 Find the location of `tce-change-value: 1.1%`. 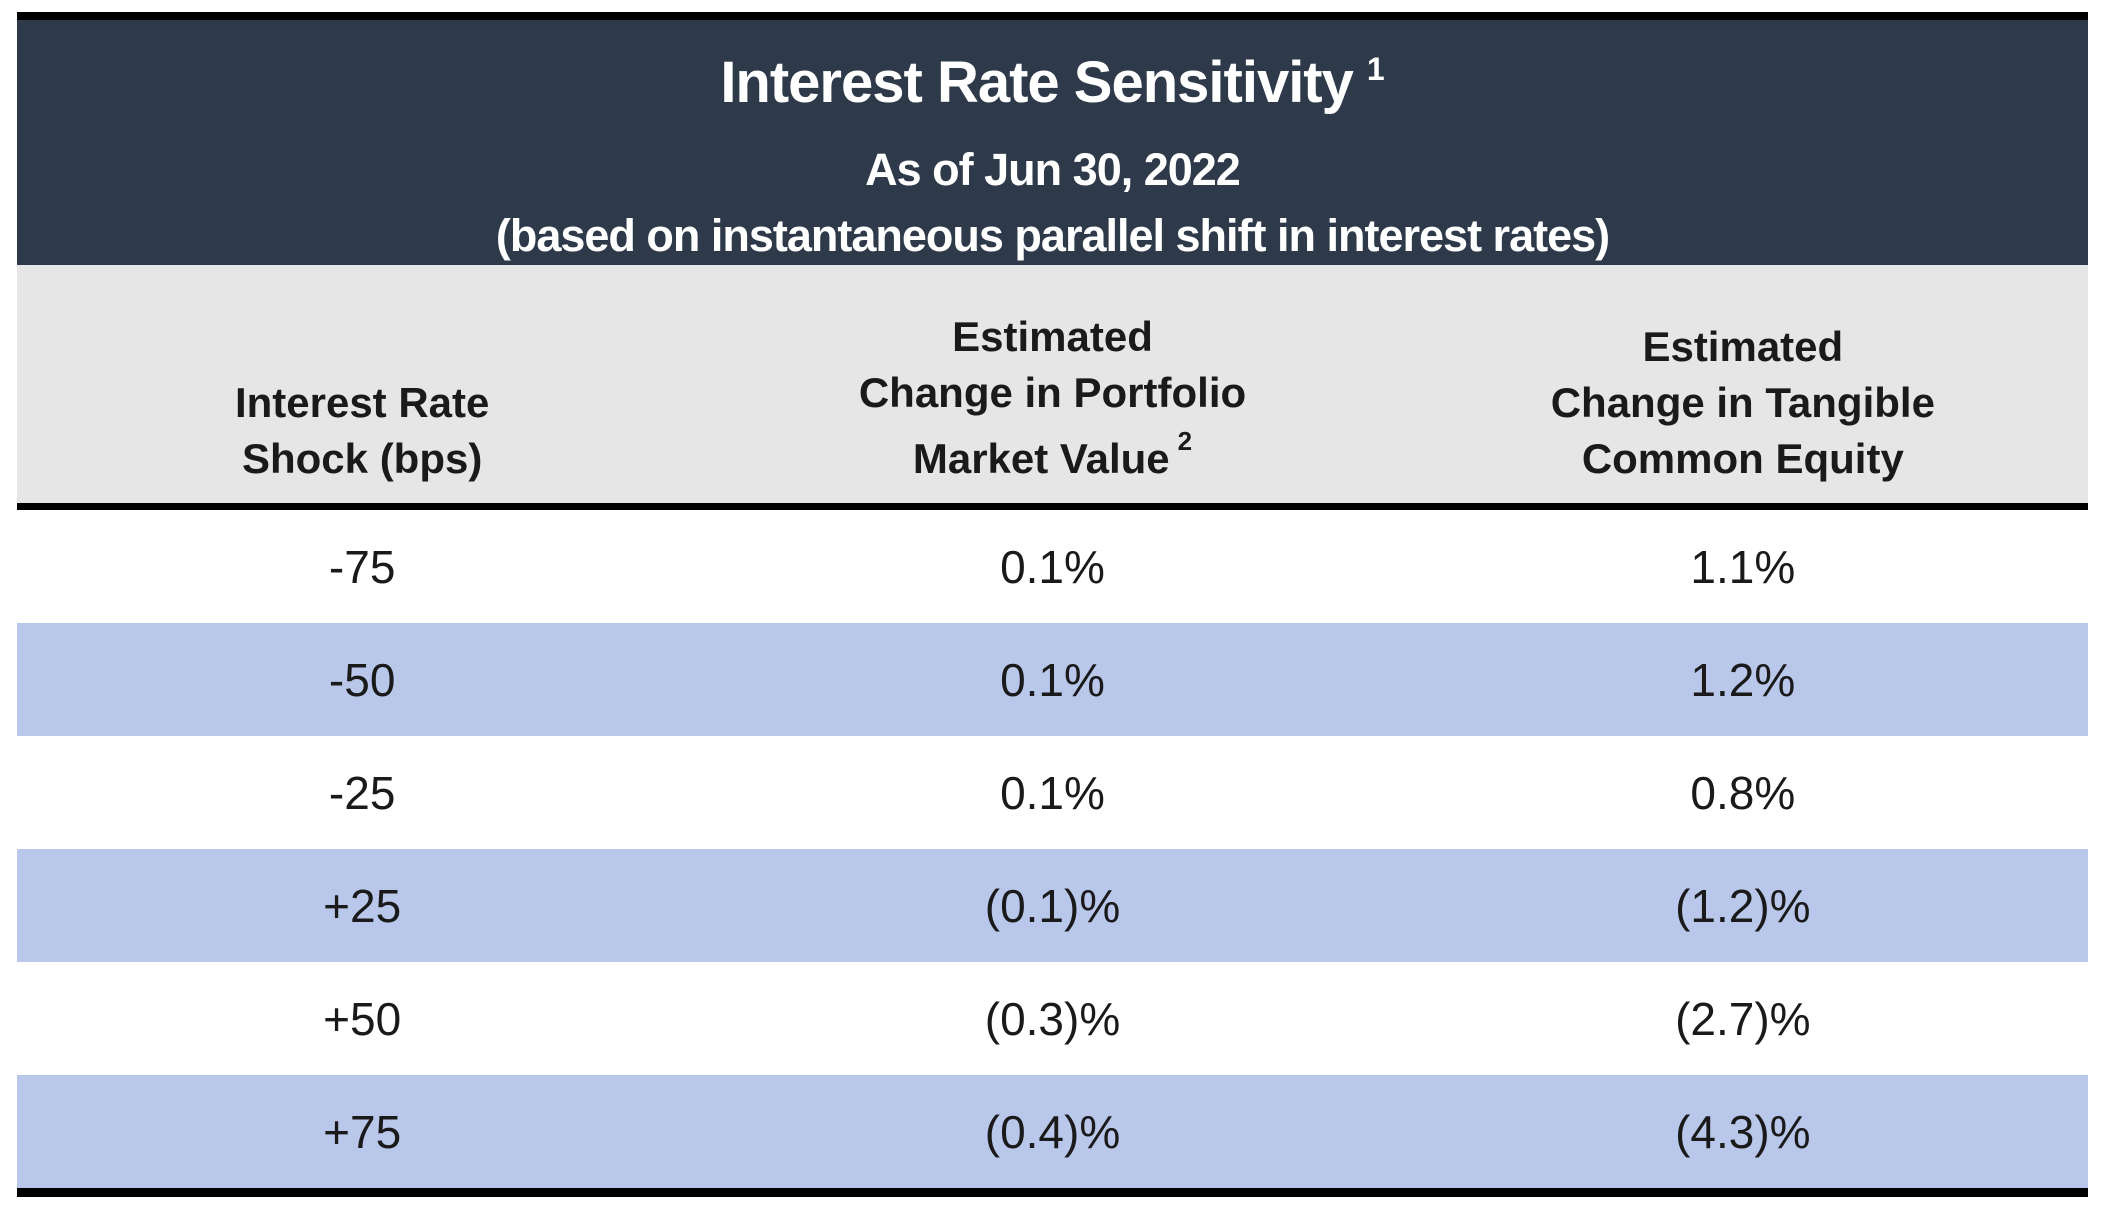

tce-change-value: 1.1% is located at coordinates (1743, 566).